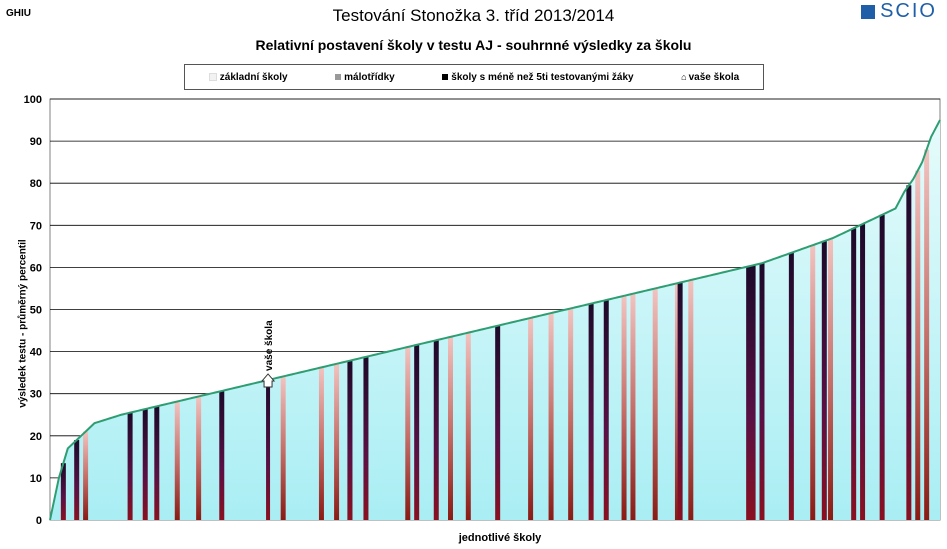  I want to click on legend-swatch-basic, so click(212, 77).